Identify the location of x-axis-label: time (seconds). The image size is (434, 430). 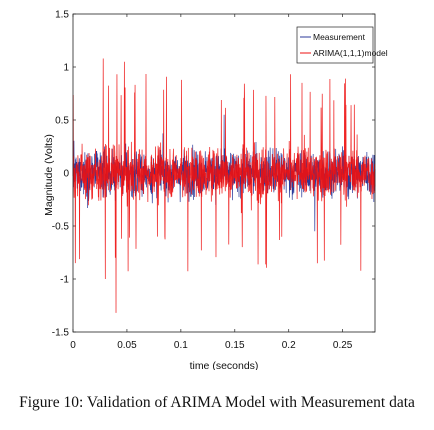
(224, 365).